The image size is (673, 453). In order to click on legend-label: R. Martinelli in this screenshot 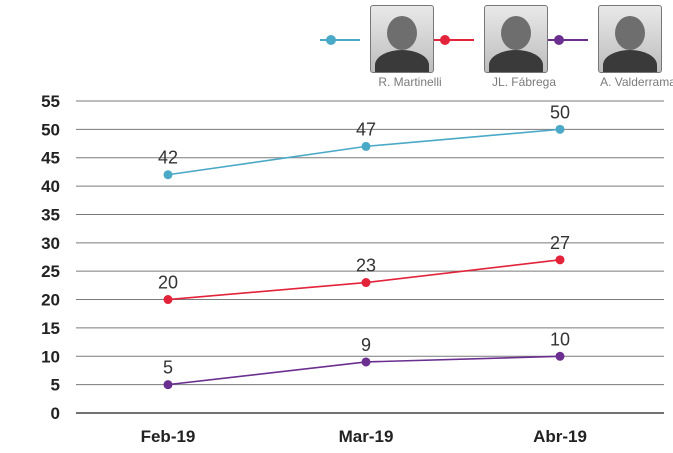, I will do `click(410, 82)`.